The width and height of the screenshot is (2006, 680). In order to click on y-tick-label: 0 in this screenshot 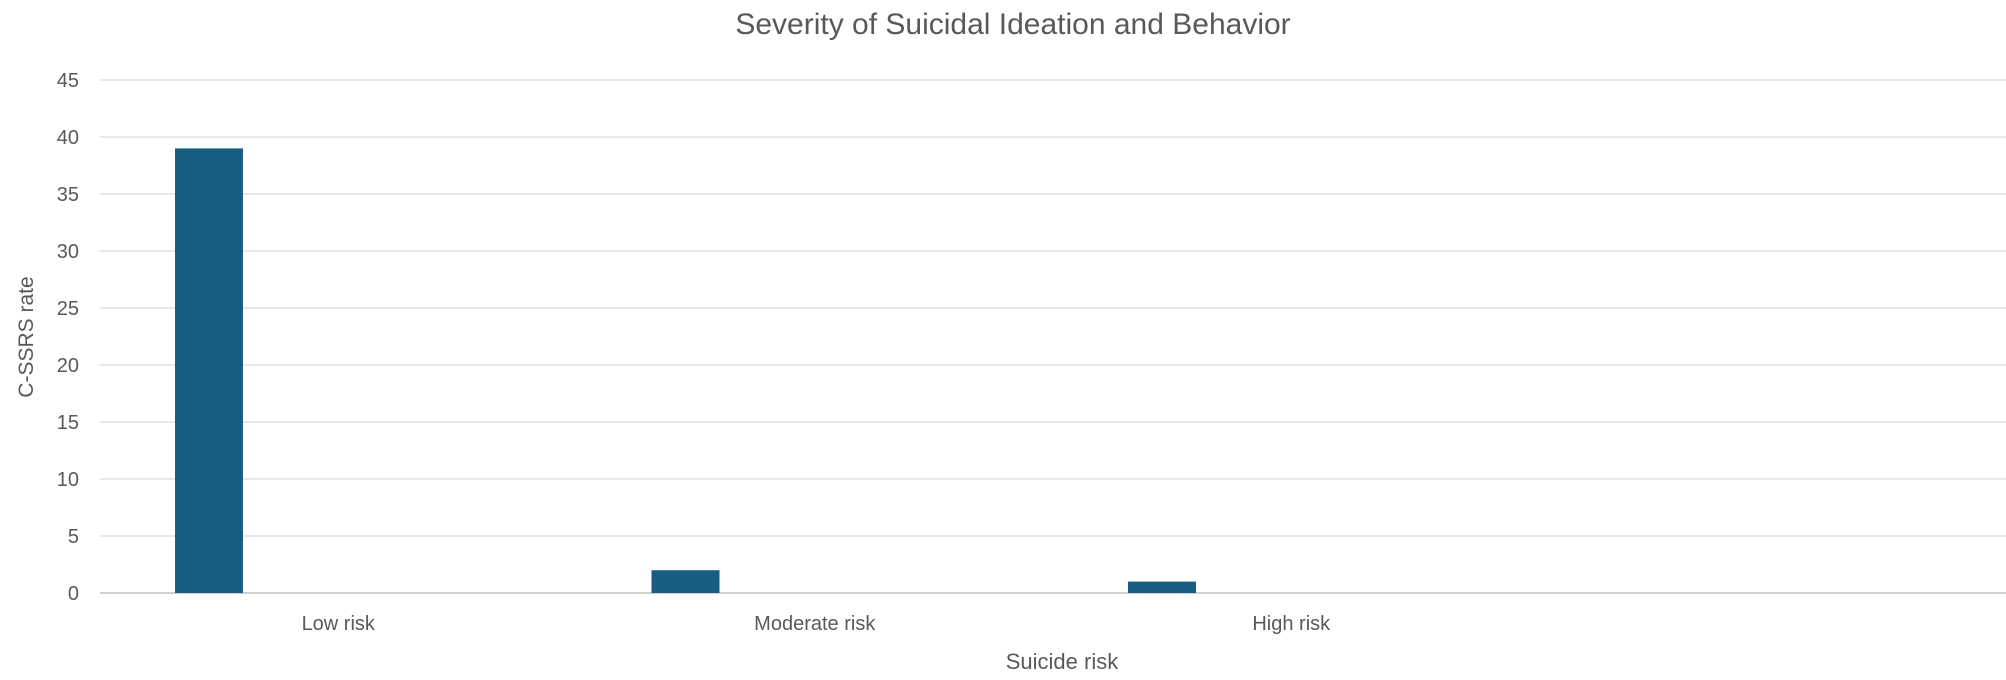, I will do `click(73, 594)`.